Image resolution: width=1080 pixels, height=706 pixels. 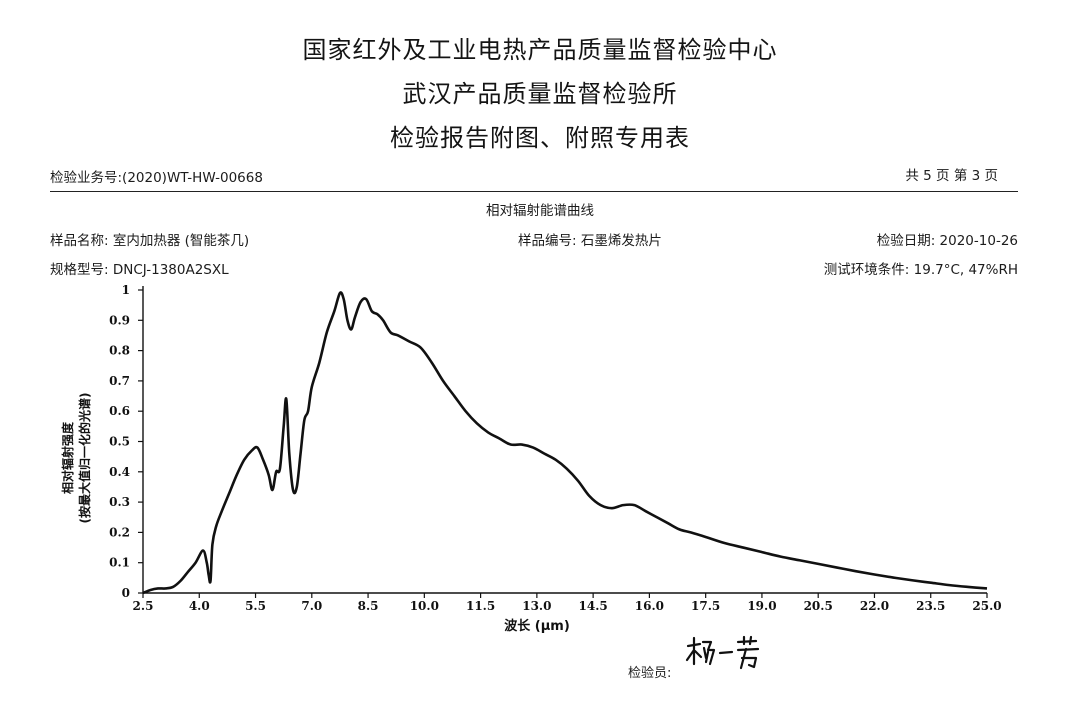 What do you see at coordinates (480, 606) in the screenshot?
I see `x-tick-label: 11.5` at bounding box center [480, 606].